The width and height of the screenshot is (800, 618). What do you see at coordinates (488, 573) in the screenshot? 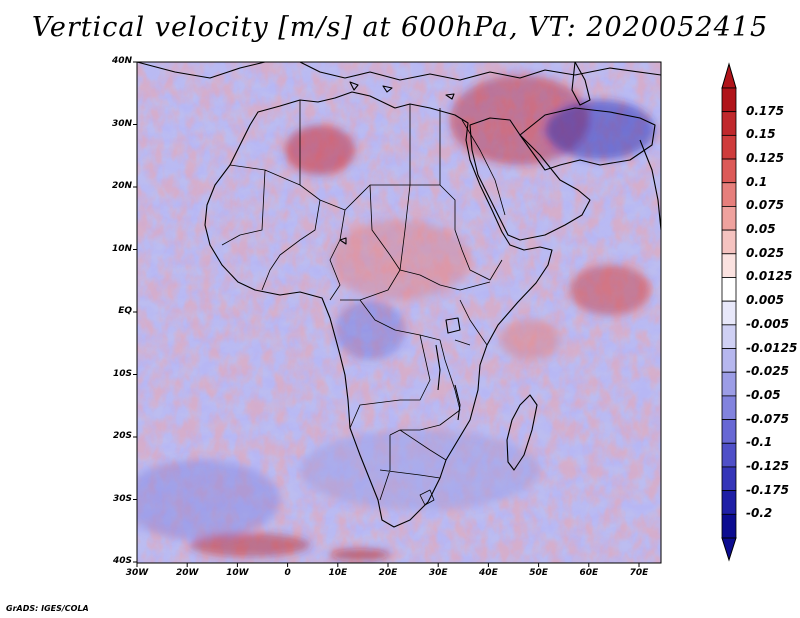
I see `longitude-label: 40E` at bounding box center [488, 573].